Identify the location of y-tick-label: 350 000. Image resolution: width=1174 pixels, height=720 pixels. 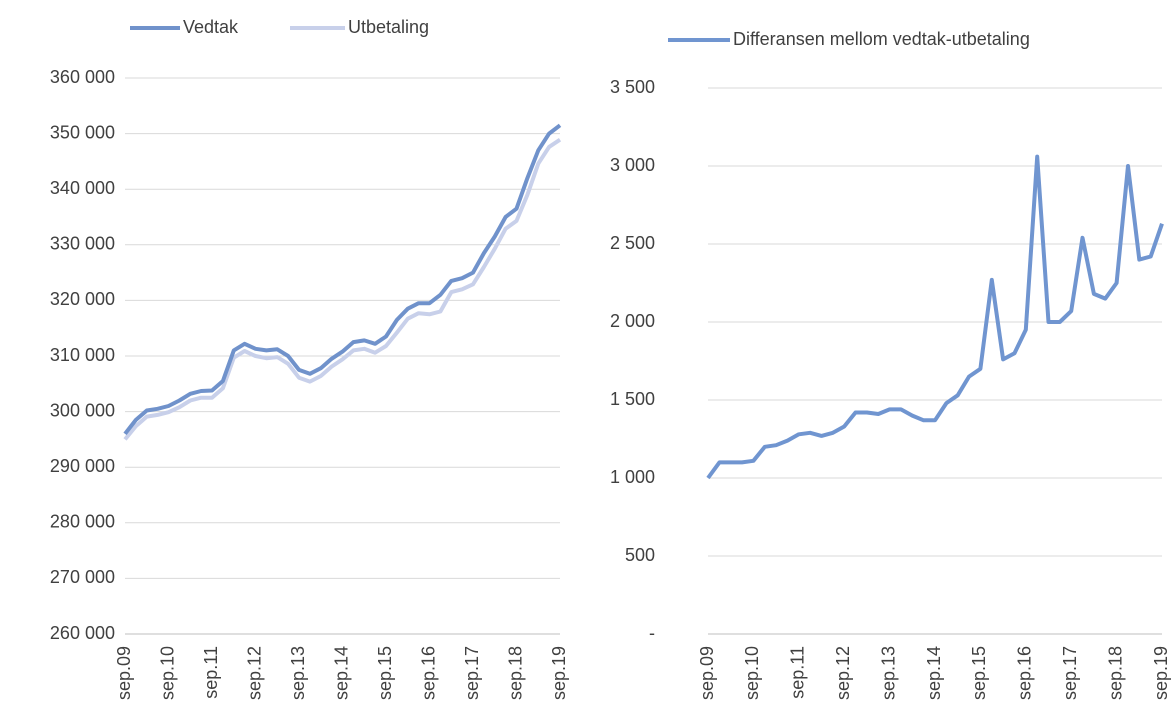
(82, 132).